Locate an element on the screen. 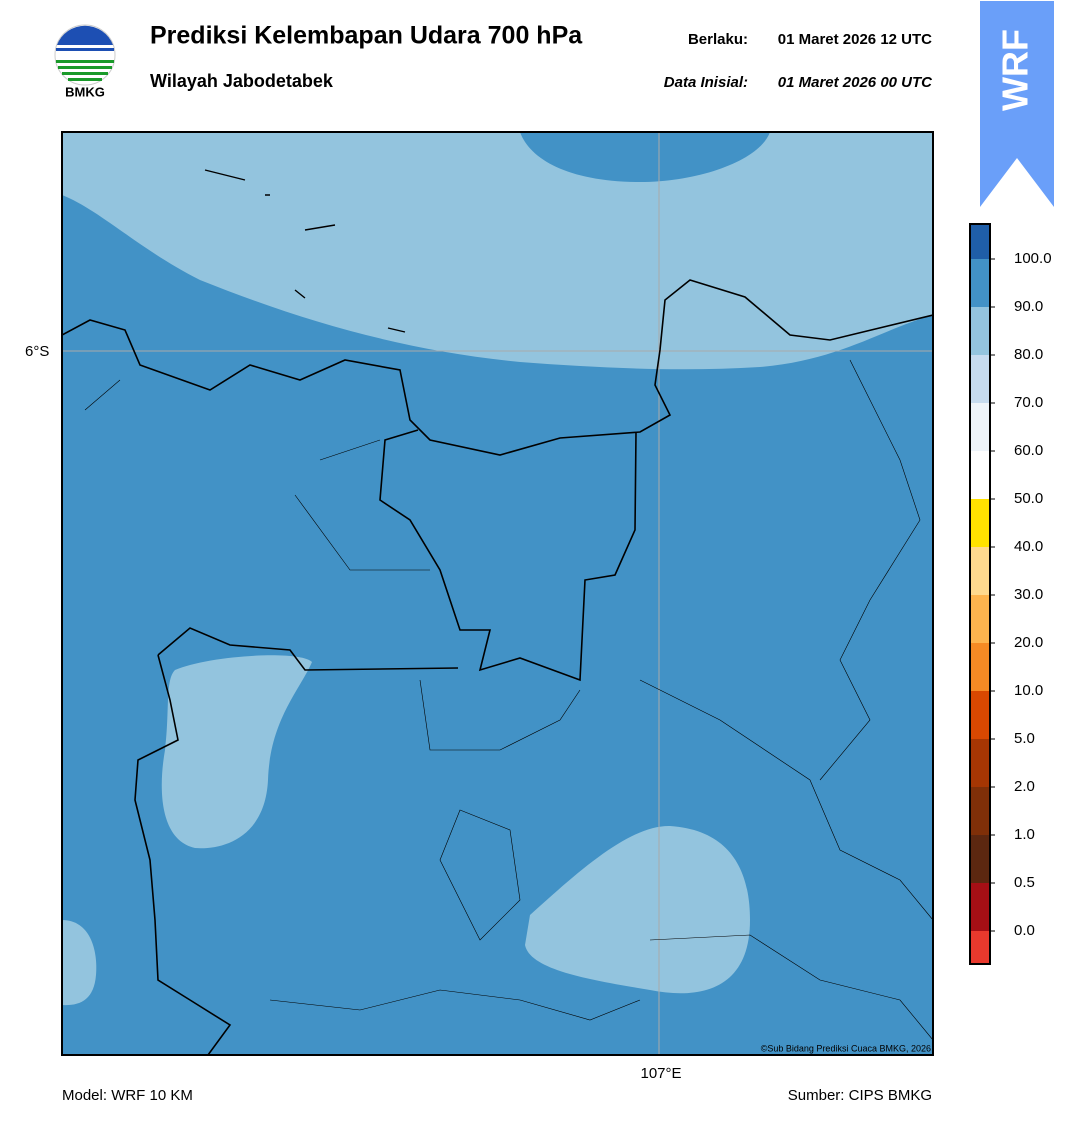 The image size is (1081, 1133). colorbar-label: 1.0 is located at coordinates (1024, 834).